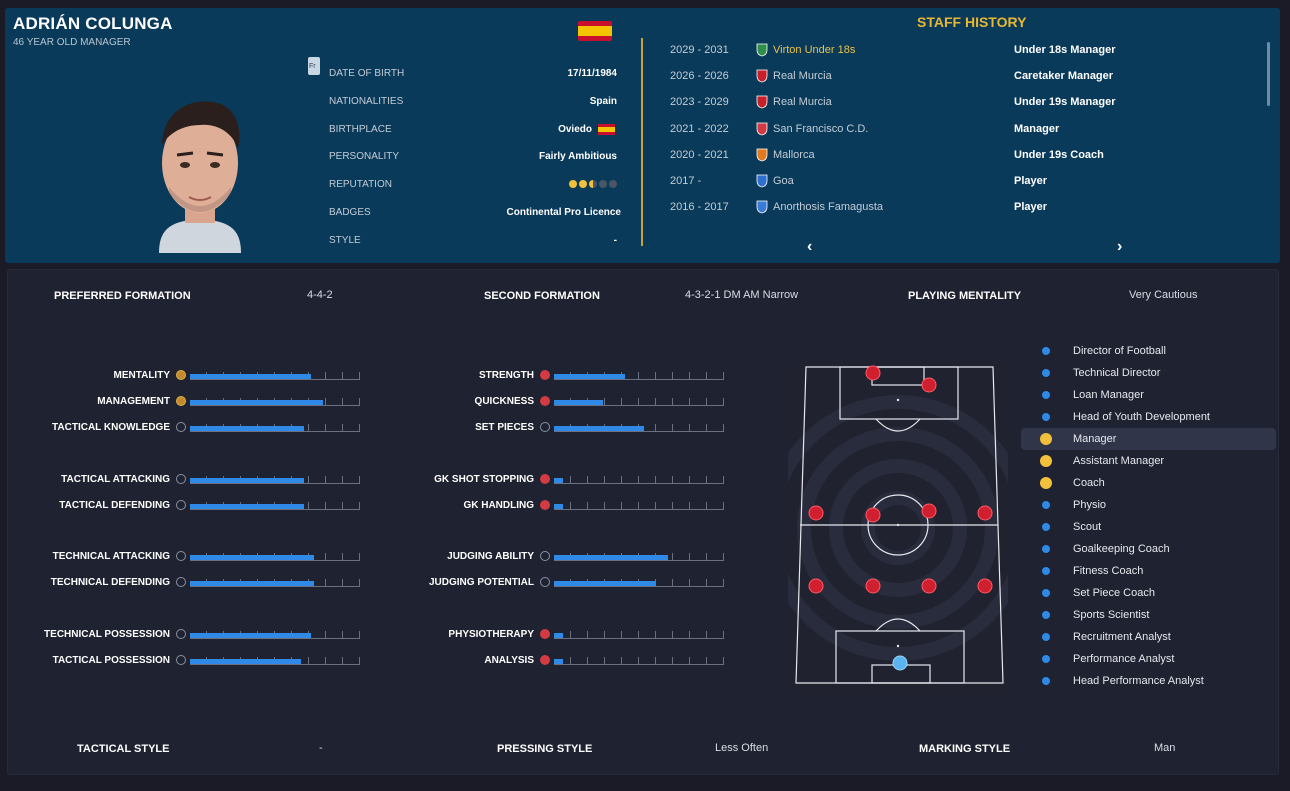  I want to click on role-item: Goalkeeping Coach, so click(1148, 549).